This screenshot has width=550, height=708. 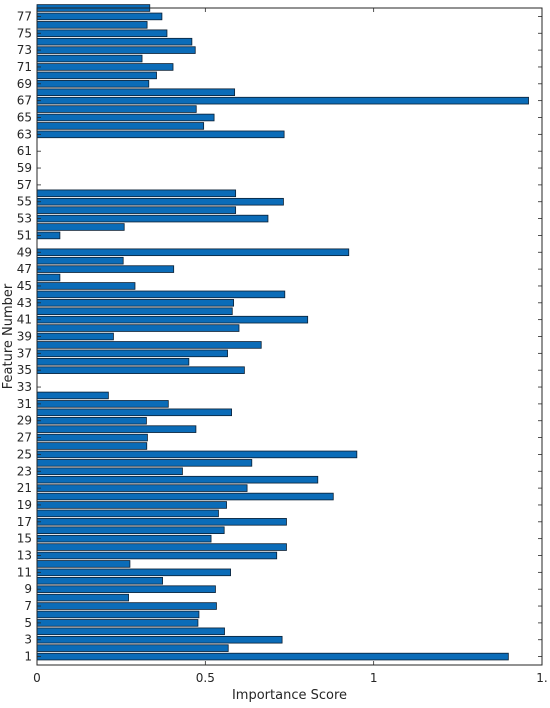 What do you see at coordinates (28, 623) in the screenshot?
I see `y-tick-label: 5` at bounding box center [28, 623].